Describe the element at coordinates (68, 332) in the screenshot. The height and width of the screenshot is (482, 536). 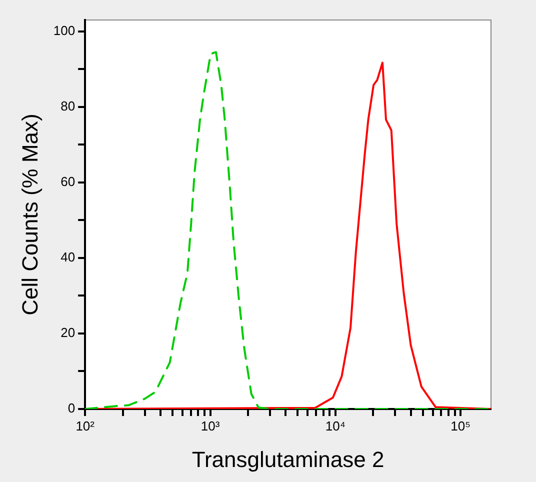
I see `y-tick-label: 20` at that location.